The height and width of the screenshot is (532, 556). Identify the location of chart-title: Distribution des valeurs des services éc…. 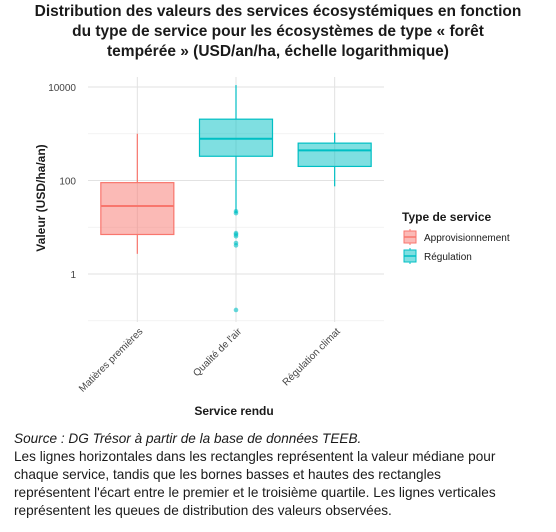
(278, 32).